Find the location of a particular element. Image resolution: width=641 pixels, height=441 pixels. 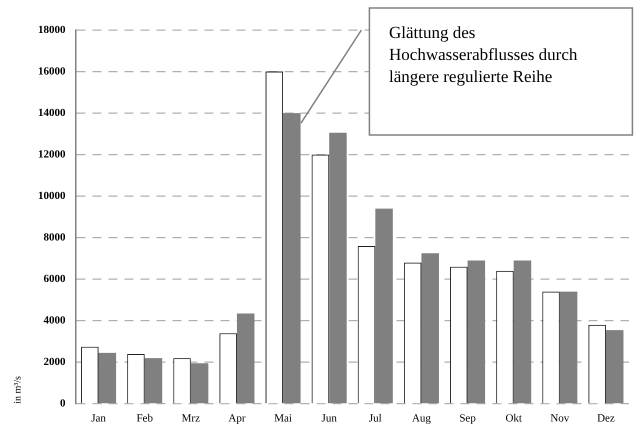

x-tick-label: Mrz is located at coordinates (191, 418).